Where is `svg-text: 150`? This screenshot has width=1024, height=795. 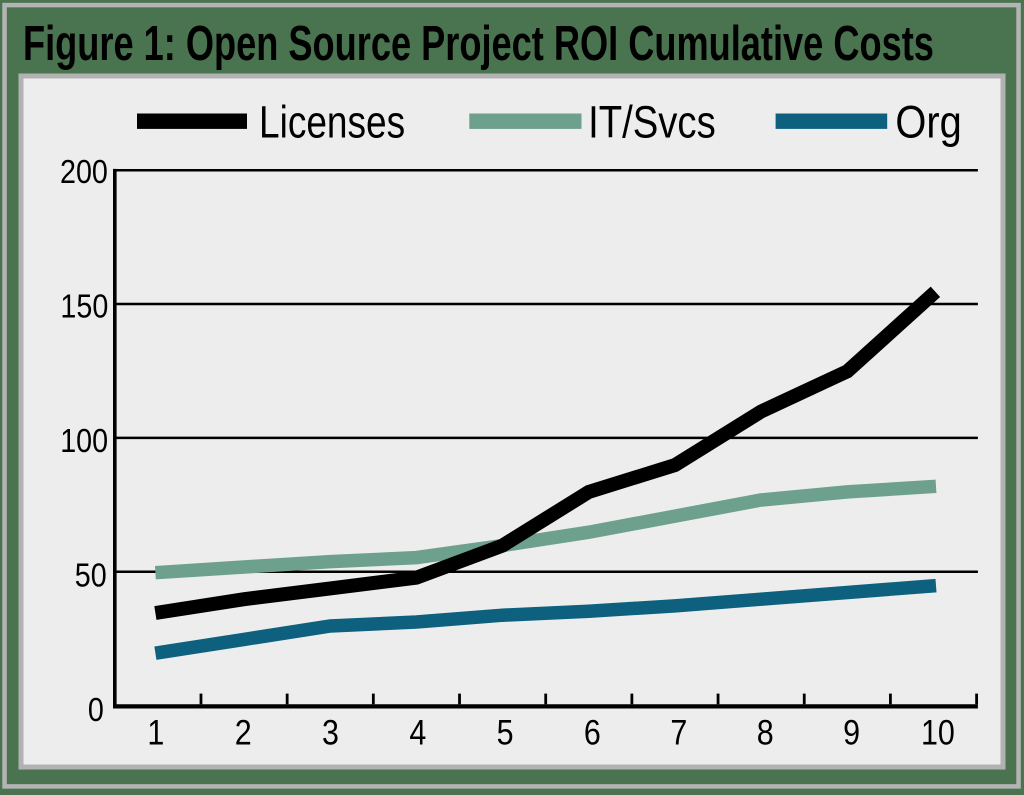
svg-text: 150 is located at coordinates (84, 306).